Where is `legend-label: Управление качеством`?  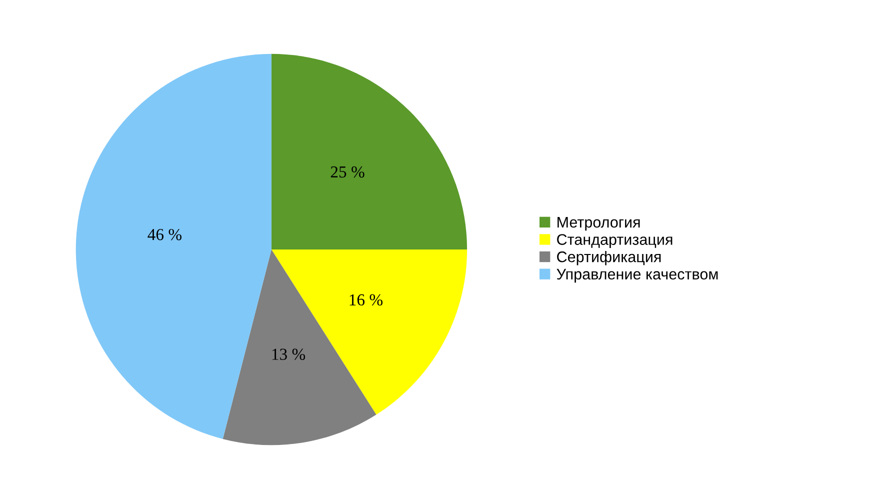 legend-label: Управление качеством is located at coordinates (637, 275).